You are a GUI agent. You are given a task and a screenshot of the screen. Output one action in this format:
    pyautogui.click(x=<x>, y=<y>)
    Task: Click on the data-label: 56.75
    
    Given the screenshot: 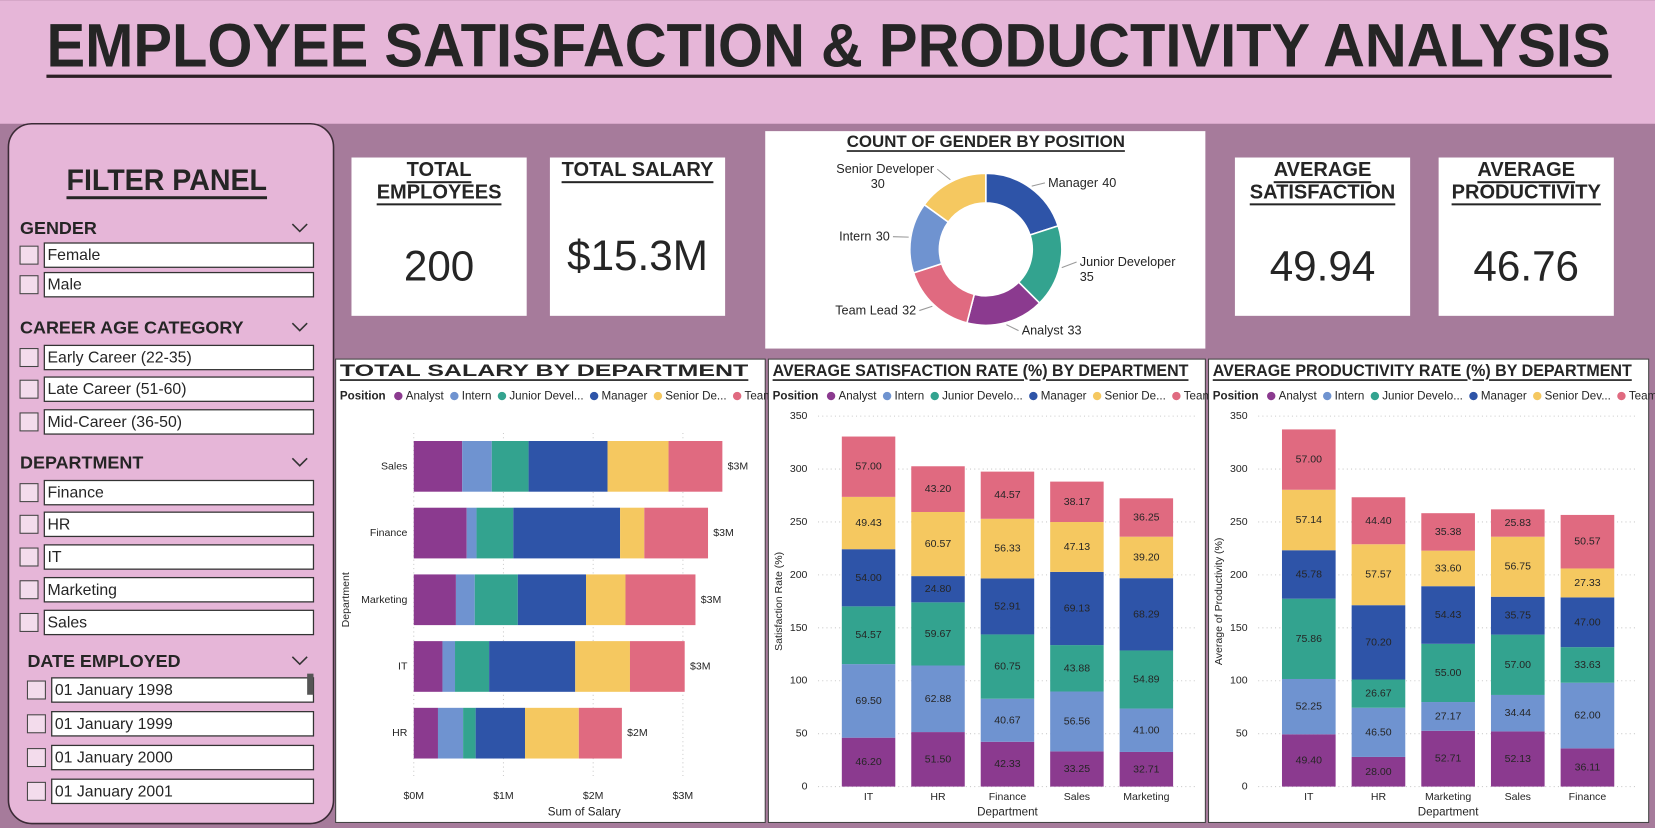 What is the action you would take?
    pyautogui.click(x=1518, y=567)
    